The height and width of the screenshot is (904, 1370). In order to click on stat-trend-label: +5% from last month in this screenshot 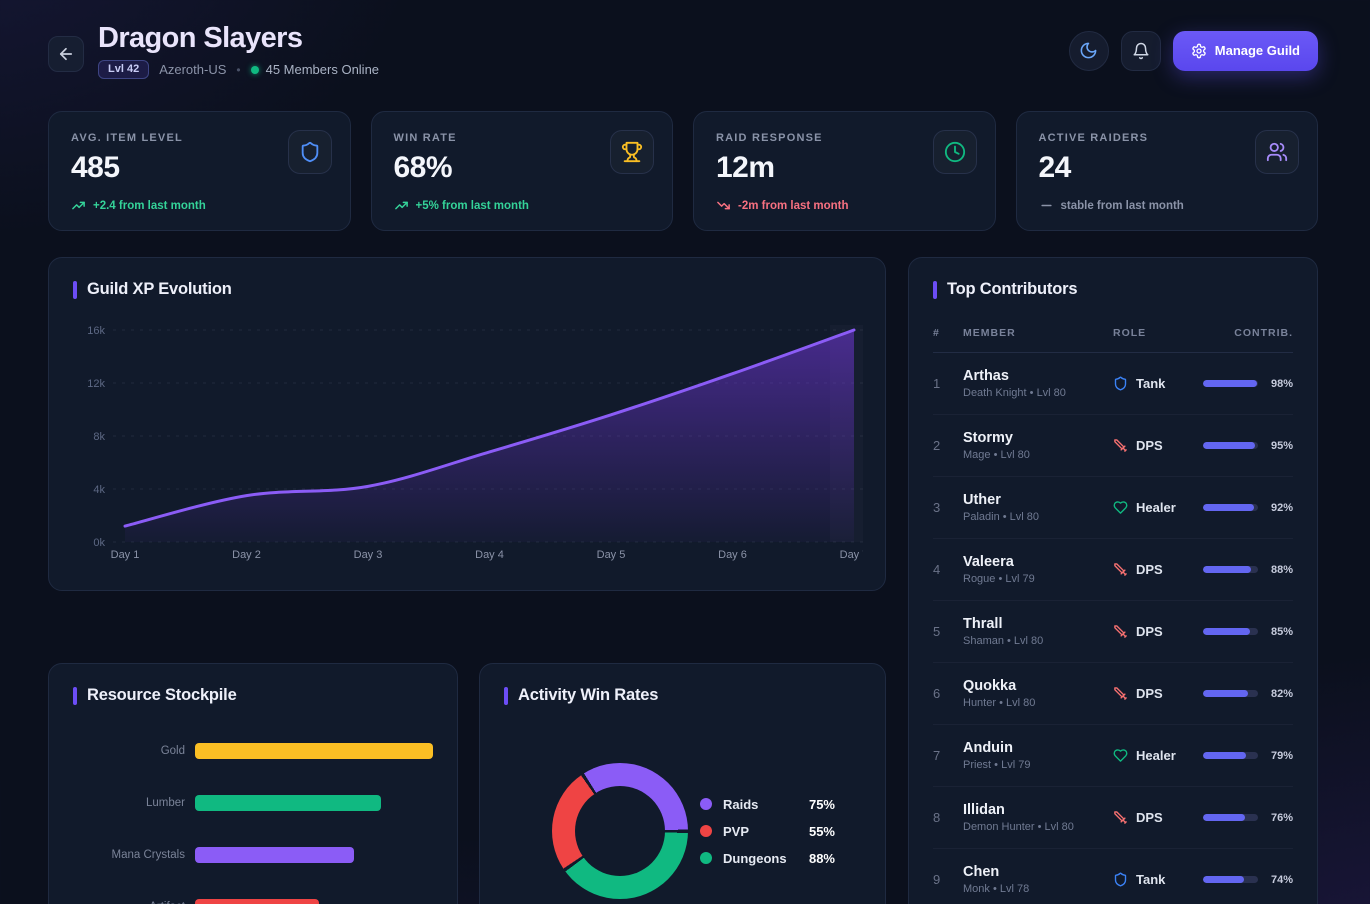, I will do `click(472, 205)`.